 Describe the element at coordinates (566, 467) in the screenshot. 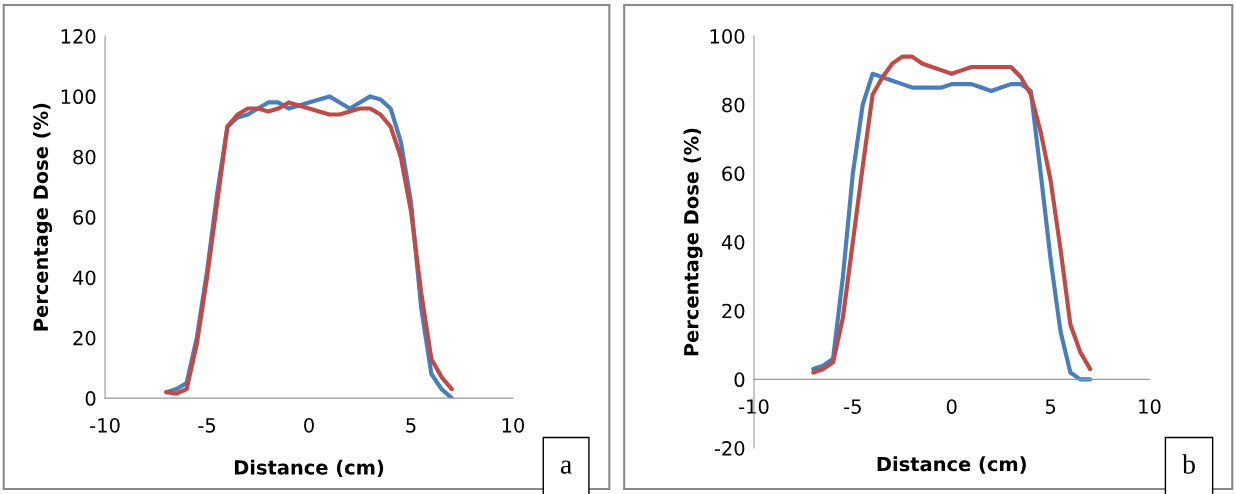

I see `text: a` at that location.